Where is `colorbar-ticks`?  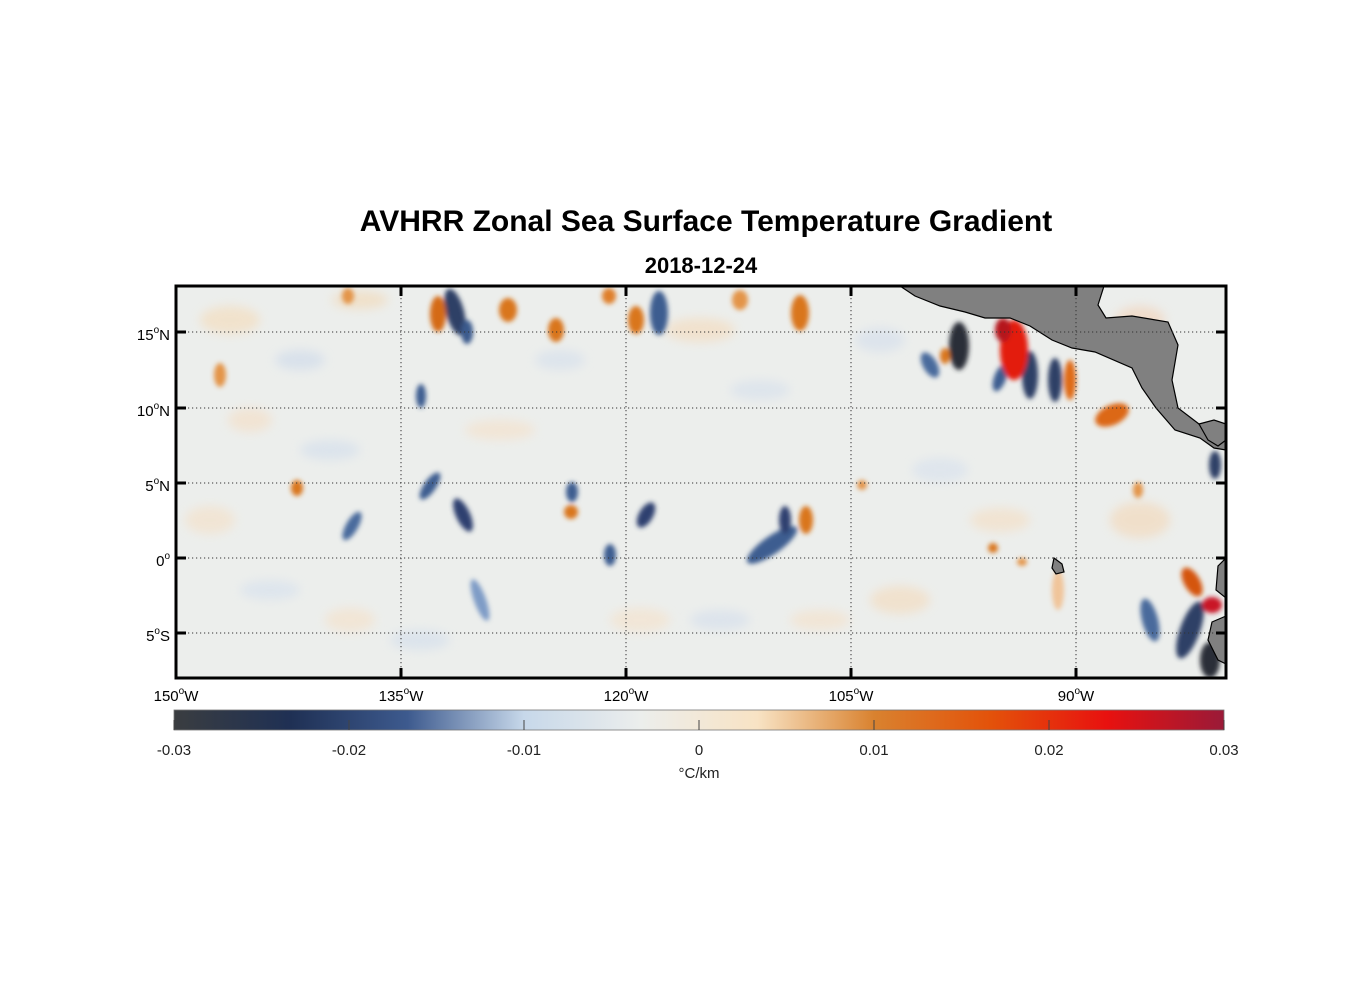 colorbar-ticks is located at coordinates (699, 725).